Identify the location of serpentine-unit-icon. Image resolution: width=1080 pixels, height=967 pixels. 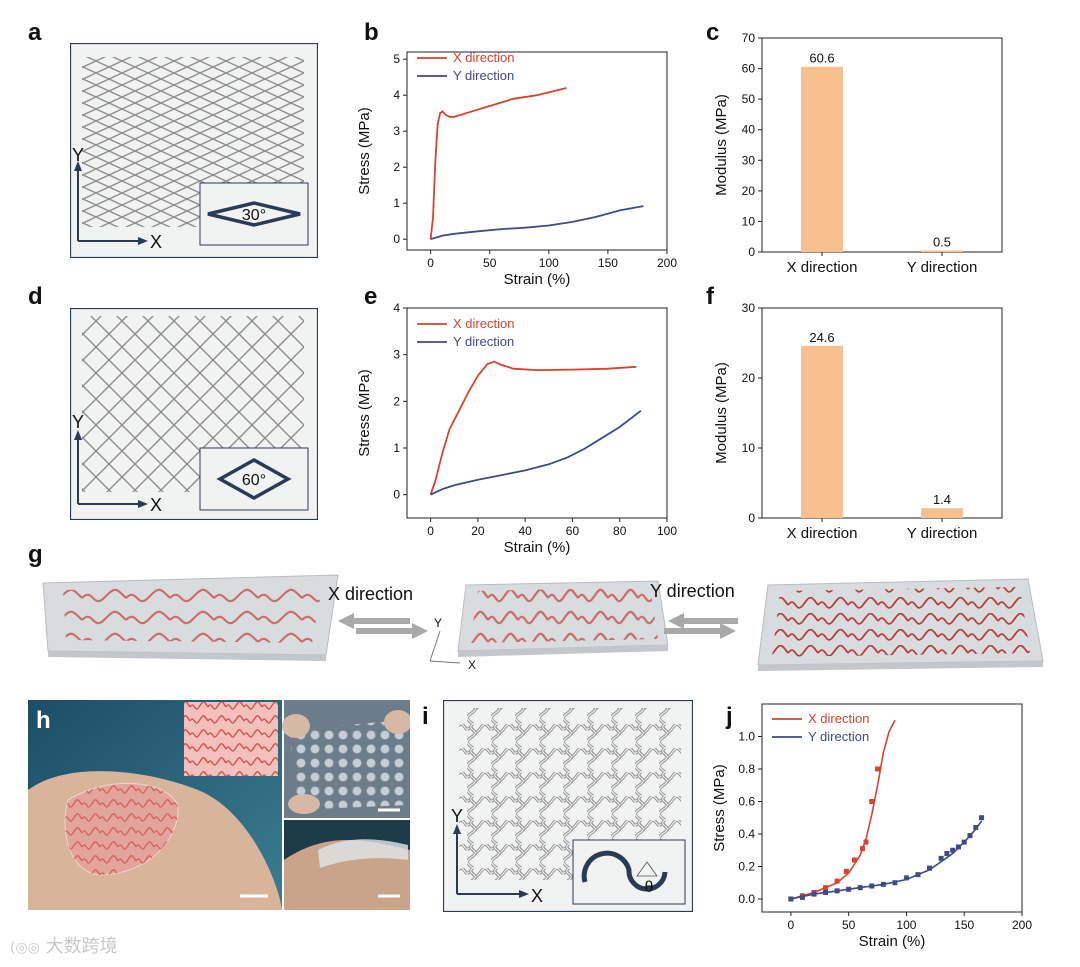
(624, 871).